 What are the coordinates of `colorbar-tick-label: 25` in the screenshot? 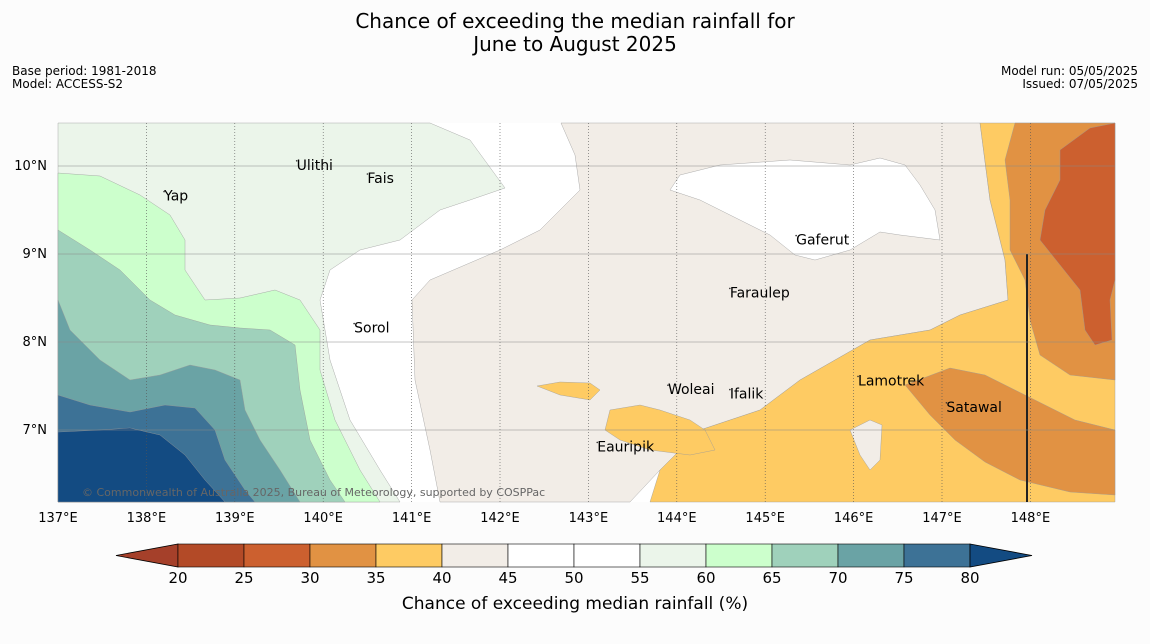 It's located at (243, 578).